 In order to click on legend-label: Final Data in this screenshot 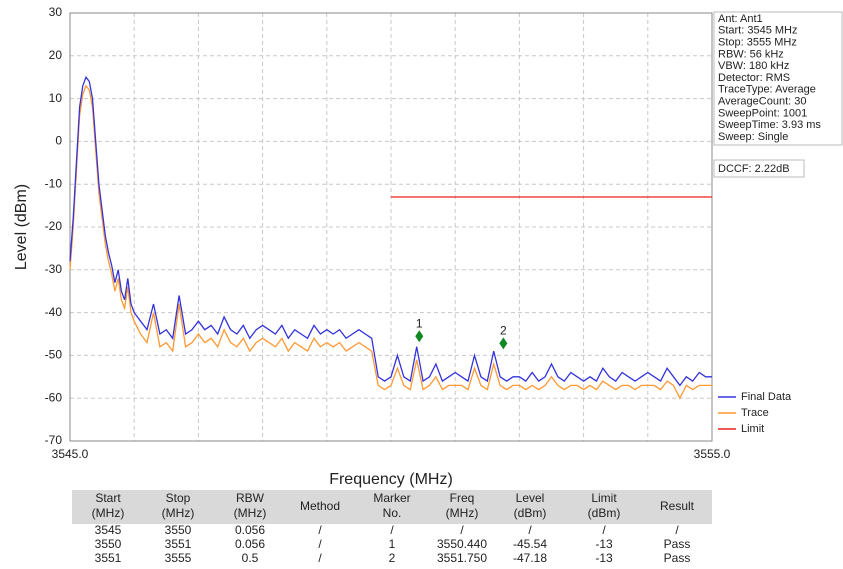, I will do `click(766, 397)`.